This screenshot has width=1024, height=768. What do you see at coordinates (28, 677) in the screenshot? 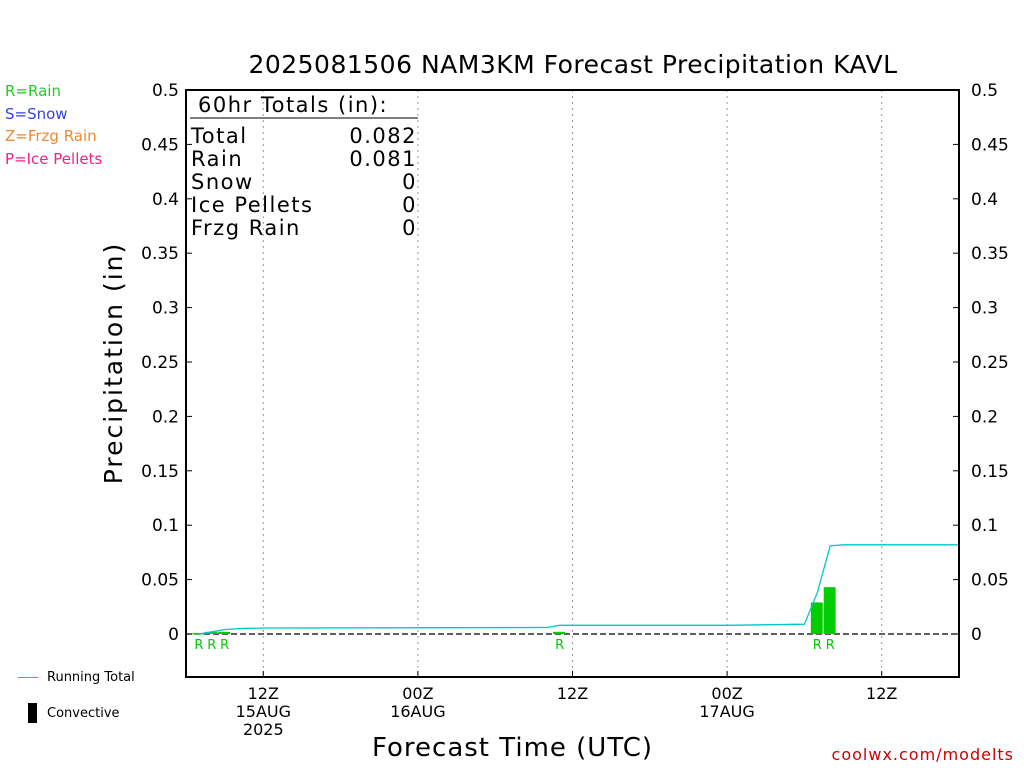
I see `running-total-swatch` at bounding box center [28, 677].